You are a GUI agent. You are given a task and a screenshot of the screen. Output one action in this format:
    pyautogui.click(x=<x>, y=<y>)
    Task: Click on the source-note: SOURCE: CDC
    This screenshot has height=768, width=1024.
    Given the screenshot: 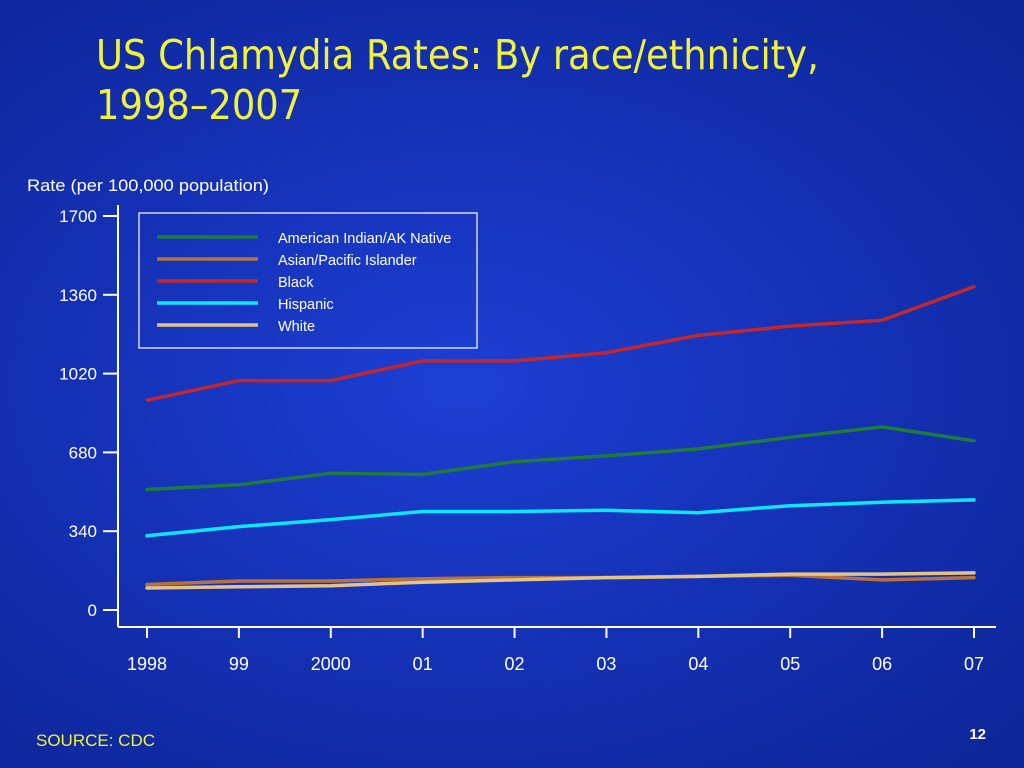 What is the action you would take?
    pyautogui.click(x=96, y=740)
    